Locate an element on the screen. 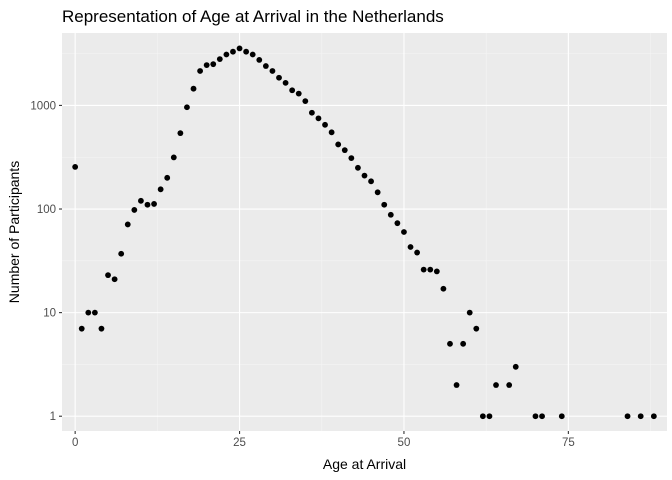  x-tick-label: 75 is located at coordinates (568, 443).